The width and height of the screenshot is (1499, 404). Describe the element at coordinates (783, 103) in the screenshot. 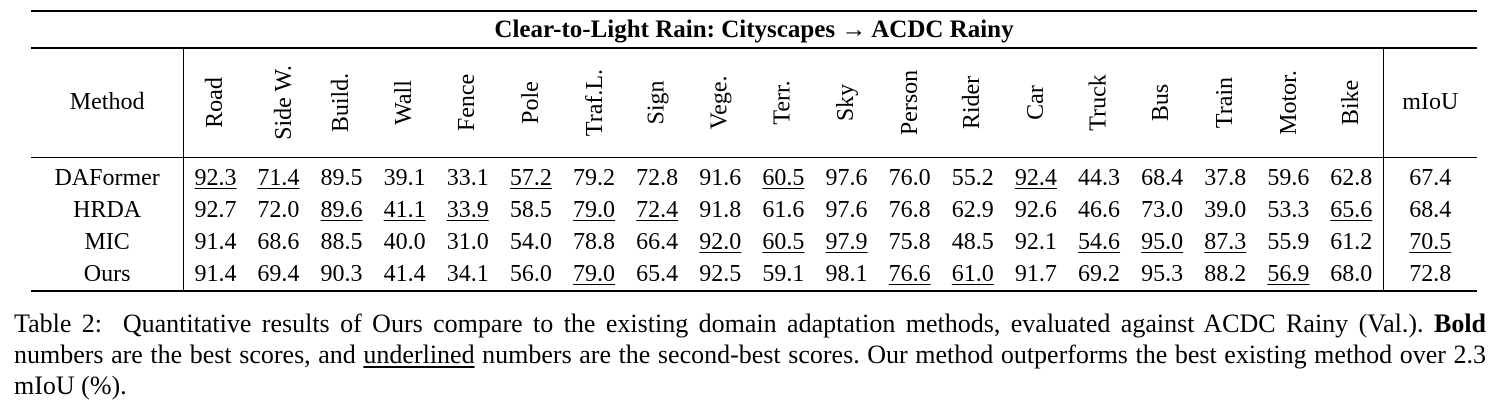

I see `class-header: Terr.` at that location.